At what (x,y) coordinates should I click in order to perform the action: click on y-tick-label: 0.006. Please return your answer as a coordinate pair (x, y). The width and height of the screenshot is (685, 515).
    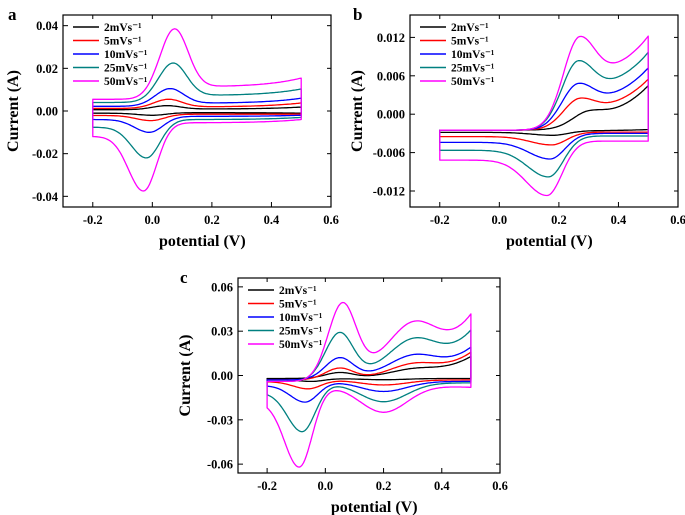
    Looking at the image, I should click on (391, 76).